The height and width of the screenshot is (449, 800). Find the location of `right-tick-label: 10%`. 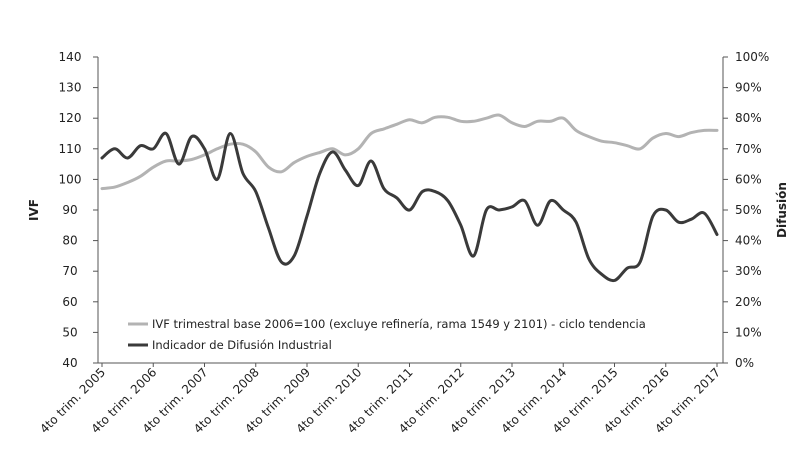

right-tick-label: 10% is located at coordinates (748, 332).